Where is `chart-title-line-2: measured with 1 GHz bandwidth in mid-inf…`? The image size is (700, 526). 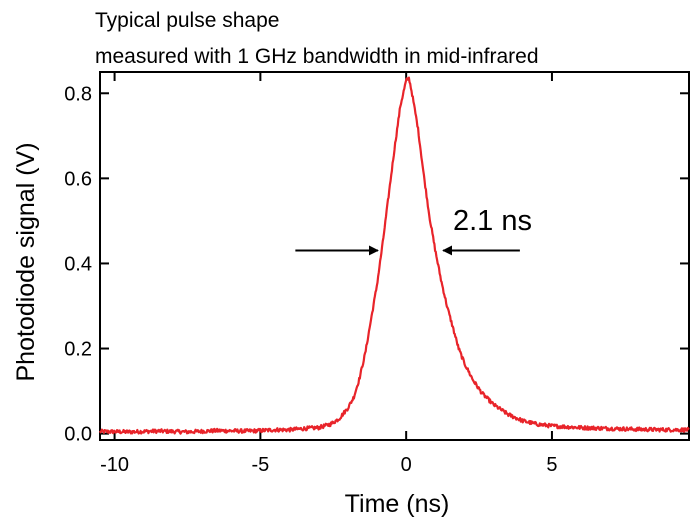
chart-title-line-2: measured with 1 GHz bandwidth in mid-inf… is located at coordinates (317, 56).